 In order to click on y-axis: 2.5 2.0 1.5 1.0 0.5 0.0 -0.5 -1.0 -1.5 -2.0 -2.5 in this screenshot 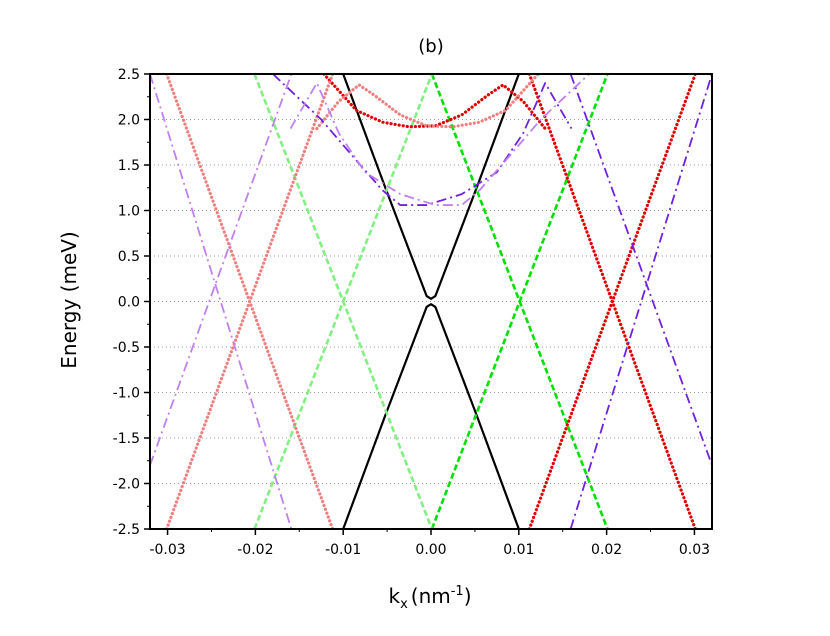, I will do `click(131, 302)`.